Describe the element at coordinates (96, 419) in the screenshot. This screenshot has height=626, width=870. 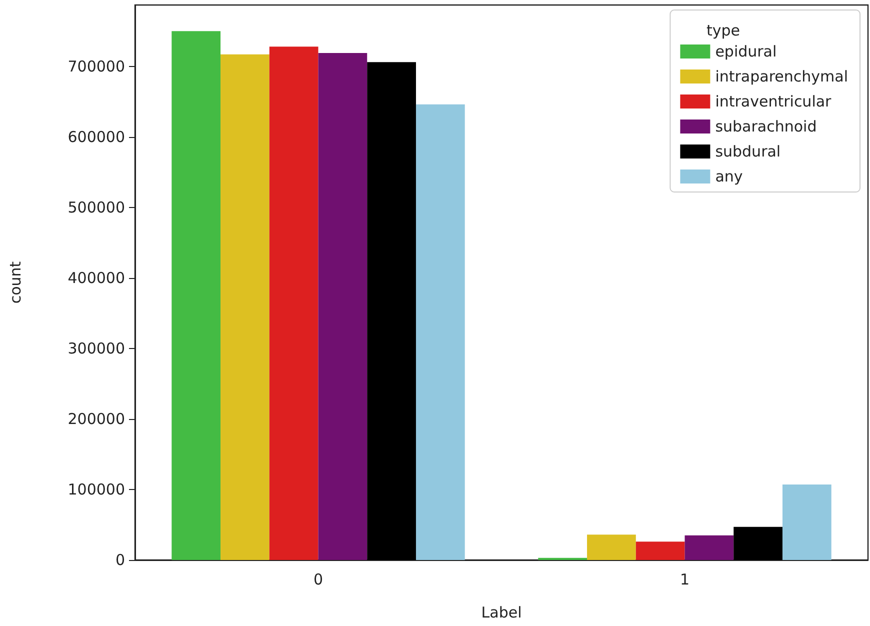
I see `y-tick-label: 200000` at that location.